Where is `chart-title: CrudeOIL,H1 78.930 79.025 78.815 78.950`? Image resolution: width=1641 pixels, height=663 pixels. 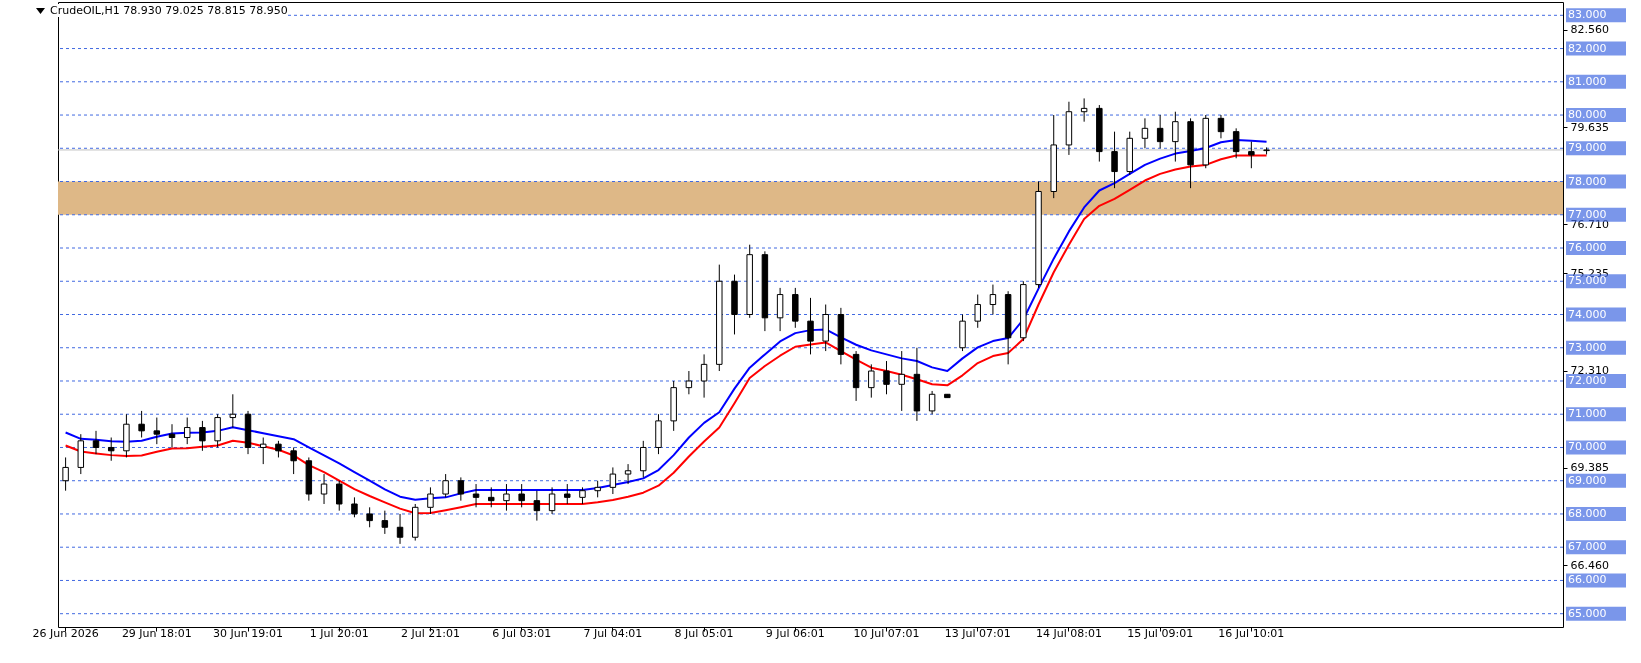
chart-title: CrudeOIL,H1 78.930 79.025 78.815 78.950 is located at coordinates (169, 10).